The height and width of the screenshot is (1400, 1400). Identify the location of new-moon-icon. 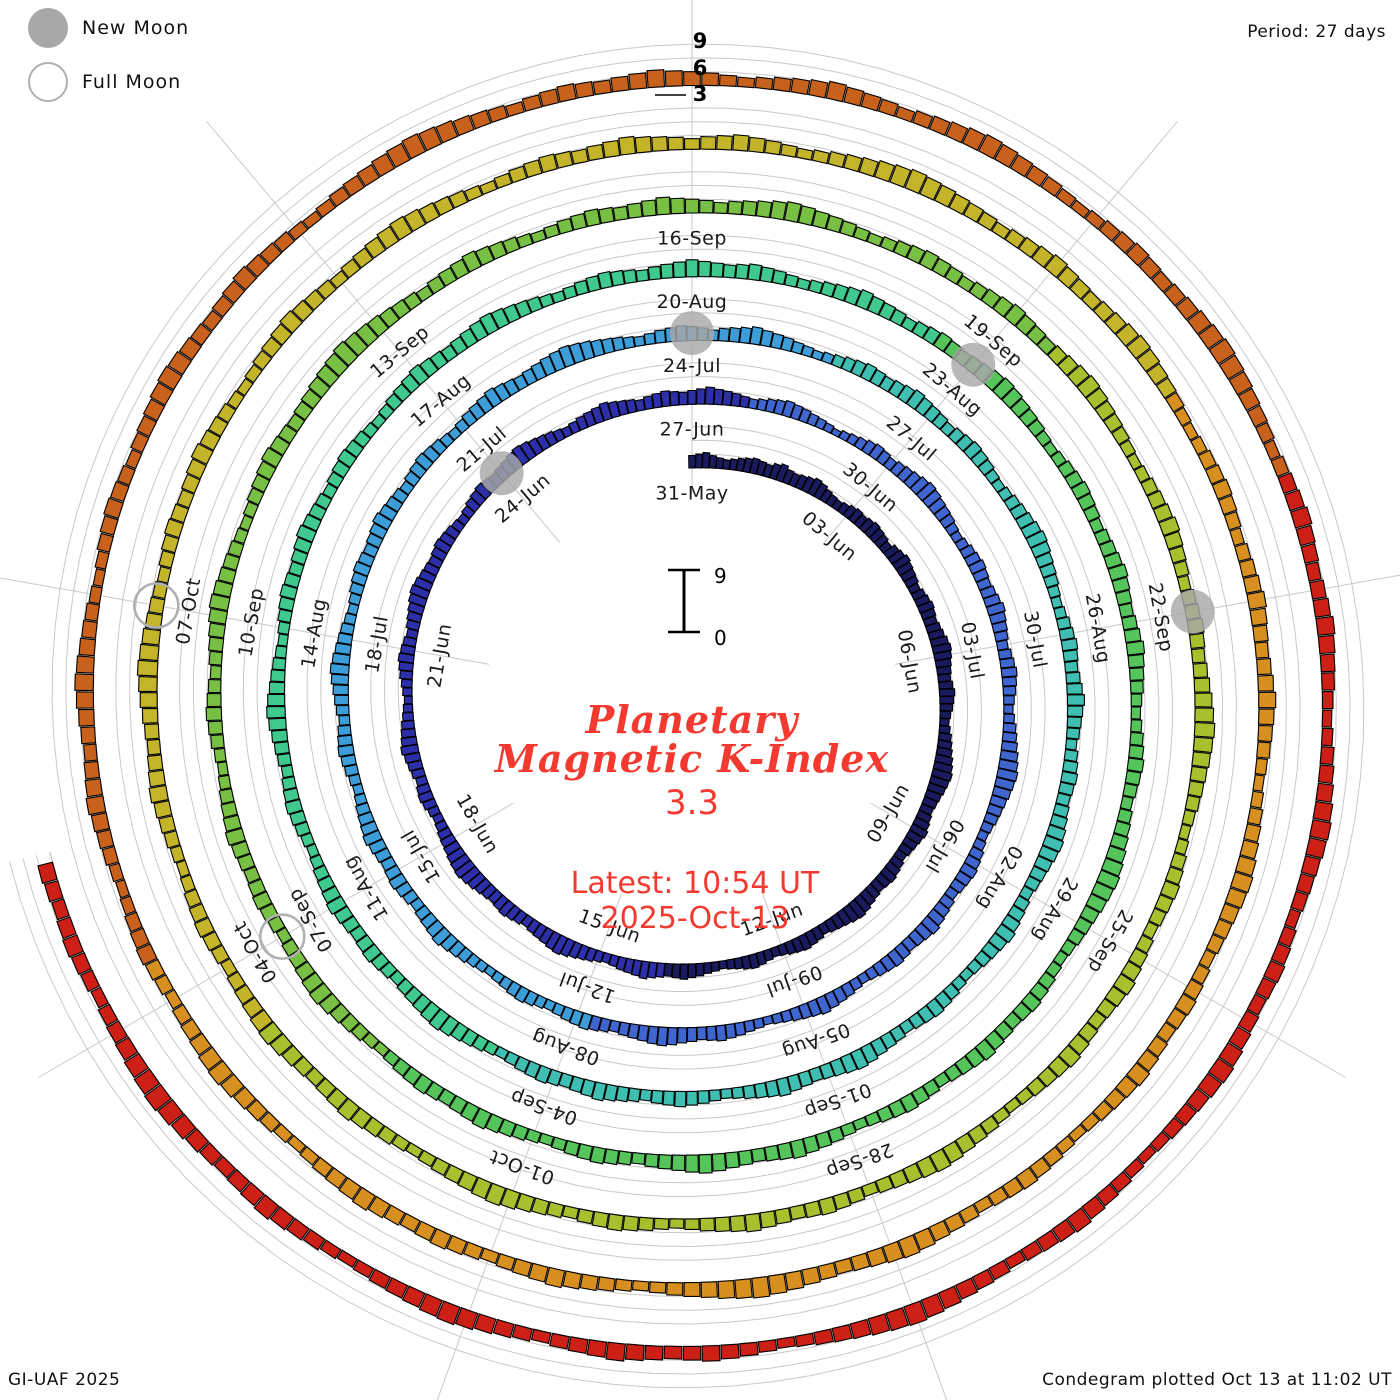
(48, 28).